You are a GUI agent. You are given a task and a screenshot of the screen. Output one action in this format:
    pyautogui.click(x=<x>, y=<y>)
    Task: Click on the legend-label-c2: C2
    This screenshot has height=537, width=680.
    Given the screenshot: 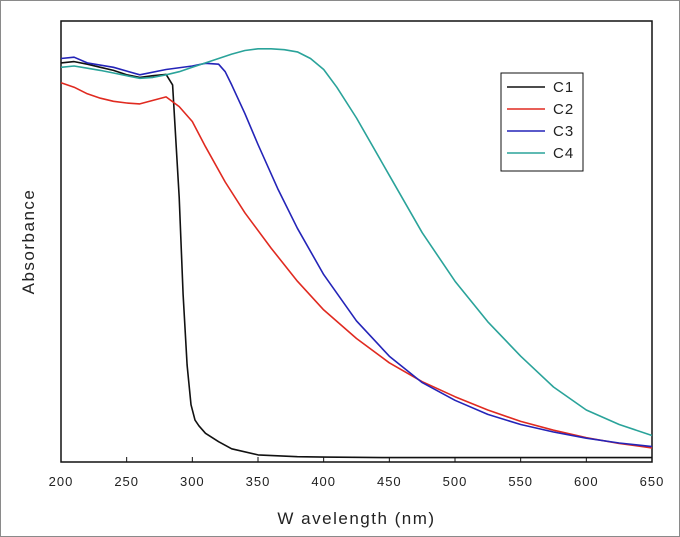 What is the action you would take?
    pyautogui.click(x=563, y=109)
    